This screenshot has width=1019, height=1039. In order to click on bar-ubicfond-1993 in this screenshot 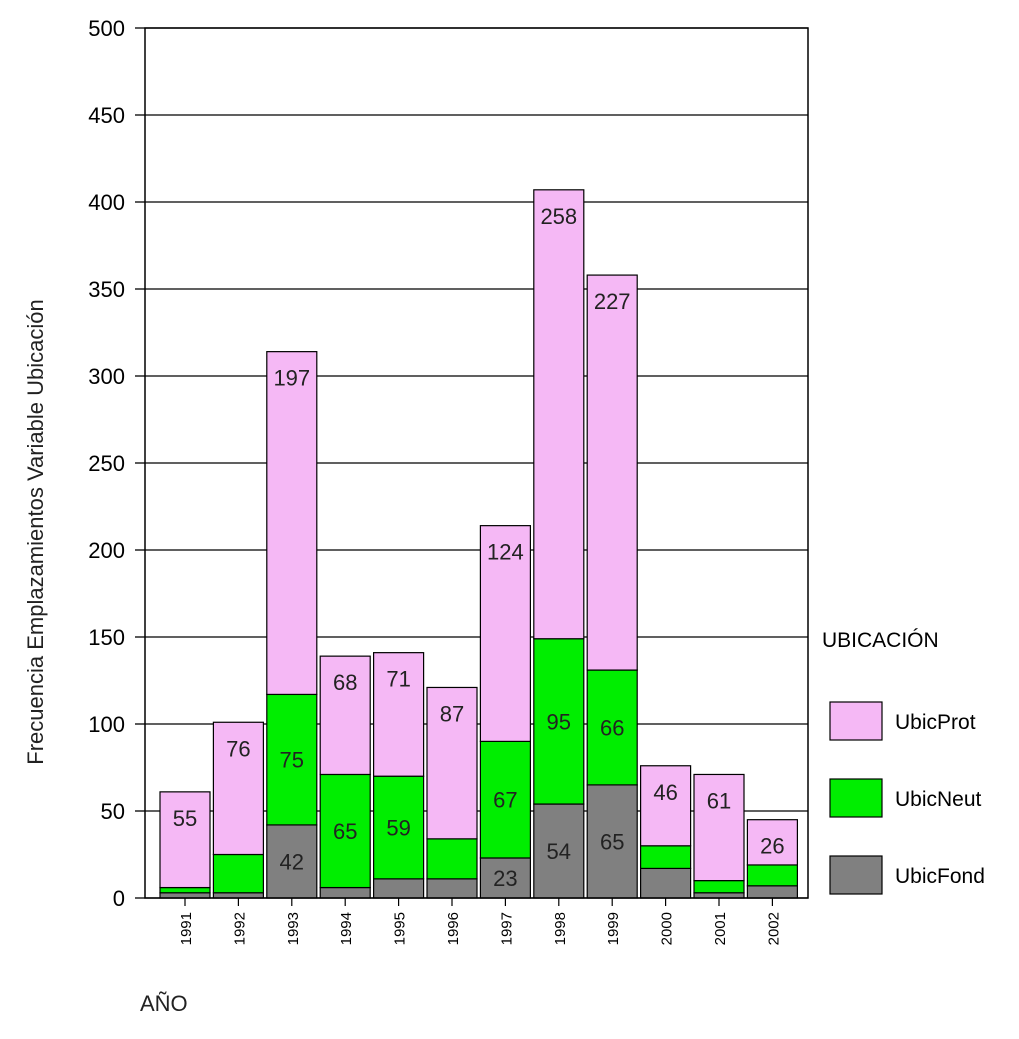, I will do `click(292, 861)`.